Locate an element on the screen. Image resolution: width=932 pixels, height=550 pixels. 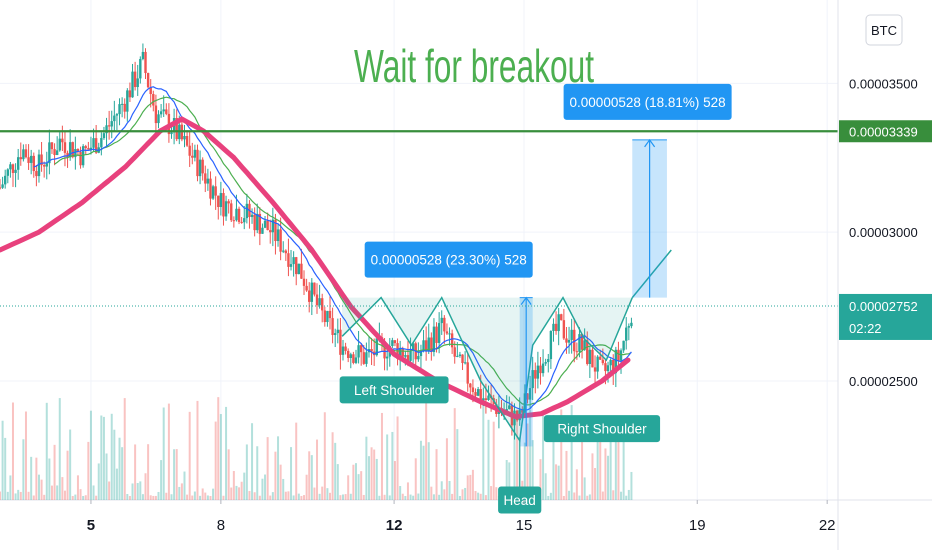
resistance-price-tag is located at coordinates (885, 131).